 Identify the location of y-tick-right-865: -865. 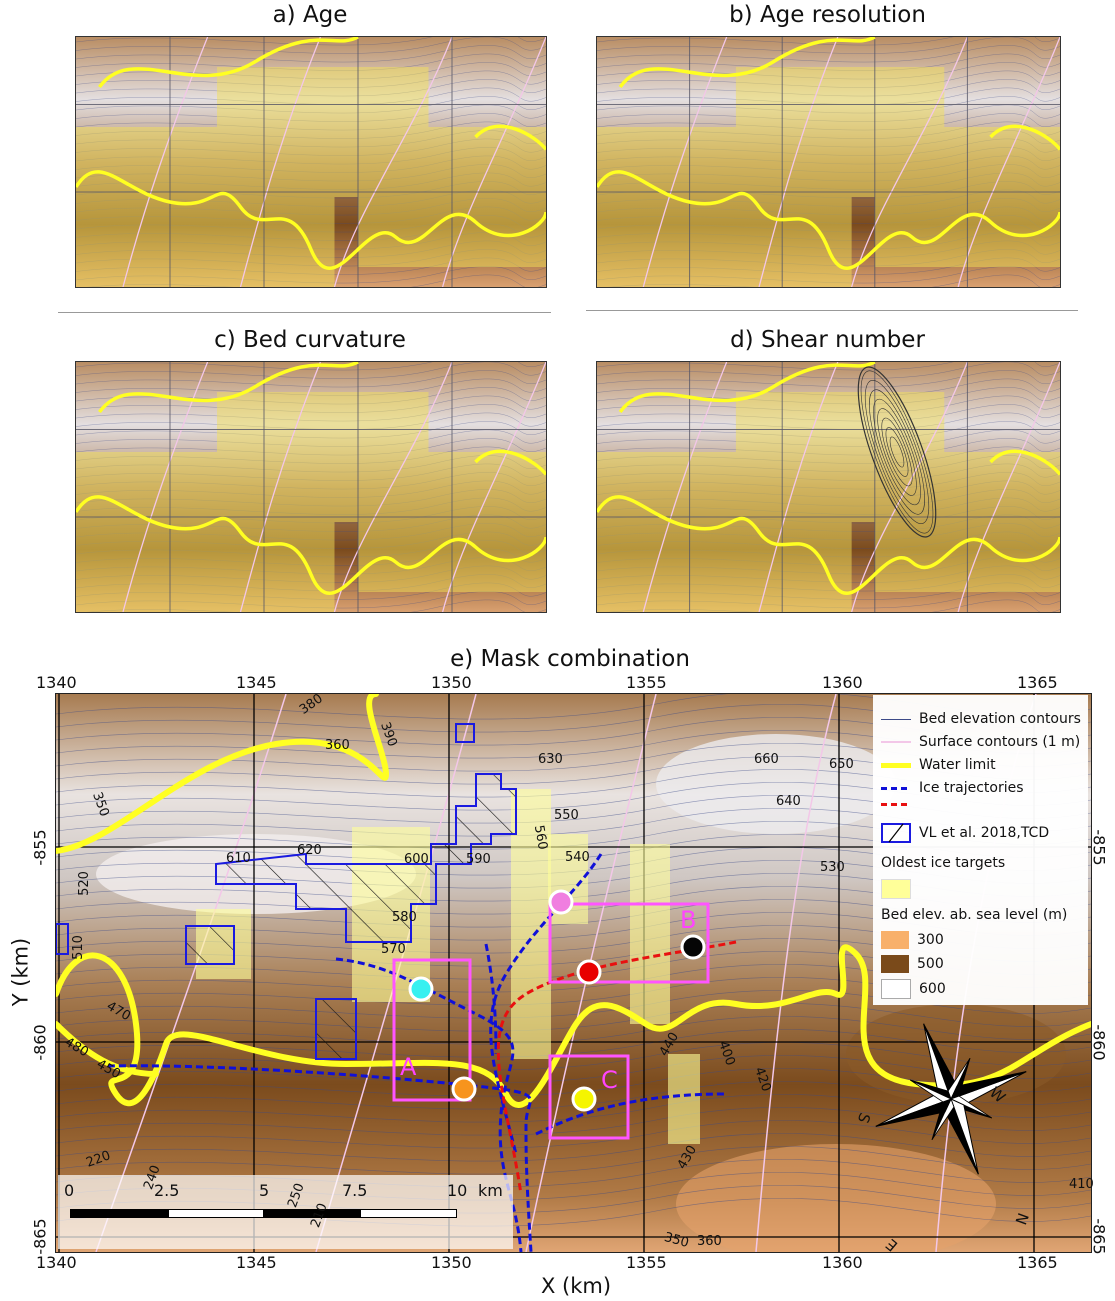
(1099, 1236).